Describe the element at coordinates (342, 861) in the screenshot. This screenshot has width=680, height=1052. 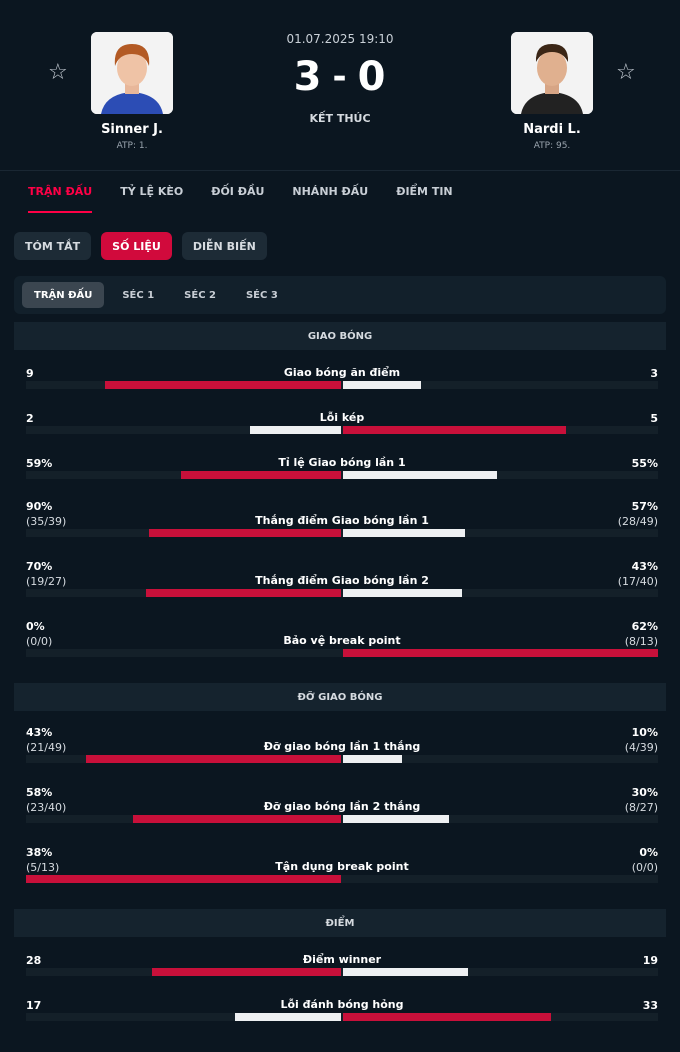
I see `stat-row-tan-dung-break-point: 38% (5/13) 0% (0/0) Tận dụng break point` at that location.